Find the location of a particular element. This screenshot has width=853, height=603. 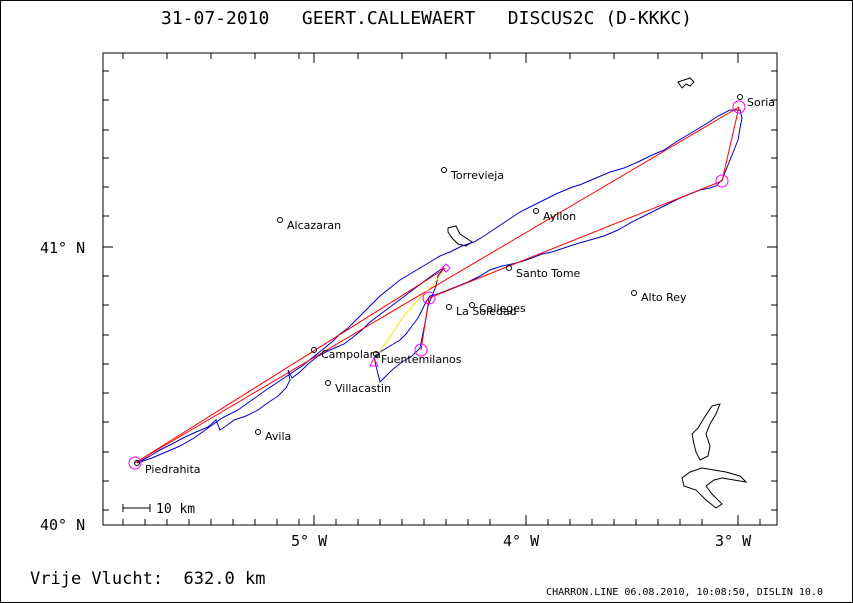

lat-label-40: 40° N is located at coordinates (62, 525).